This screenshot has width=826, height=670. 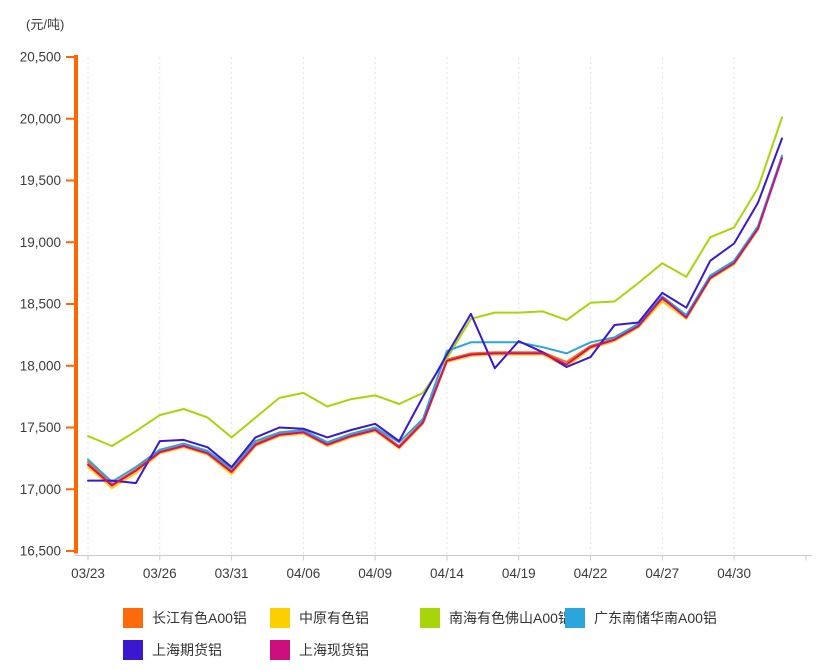 I want to click on x-tick-label: 04/09, so click(x=375, y=573).